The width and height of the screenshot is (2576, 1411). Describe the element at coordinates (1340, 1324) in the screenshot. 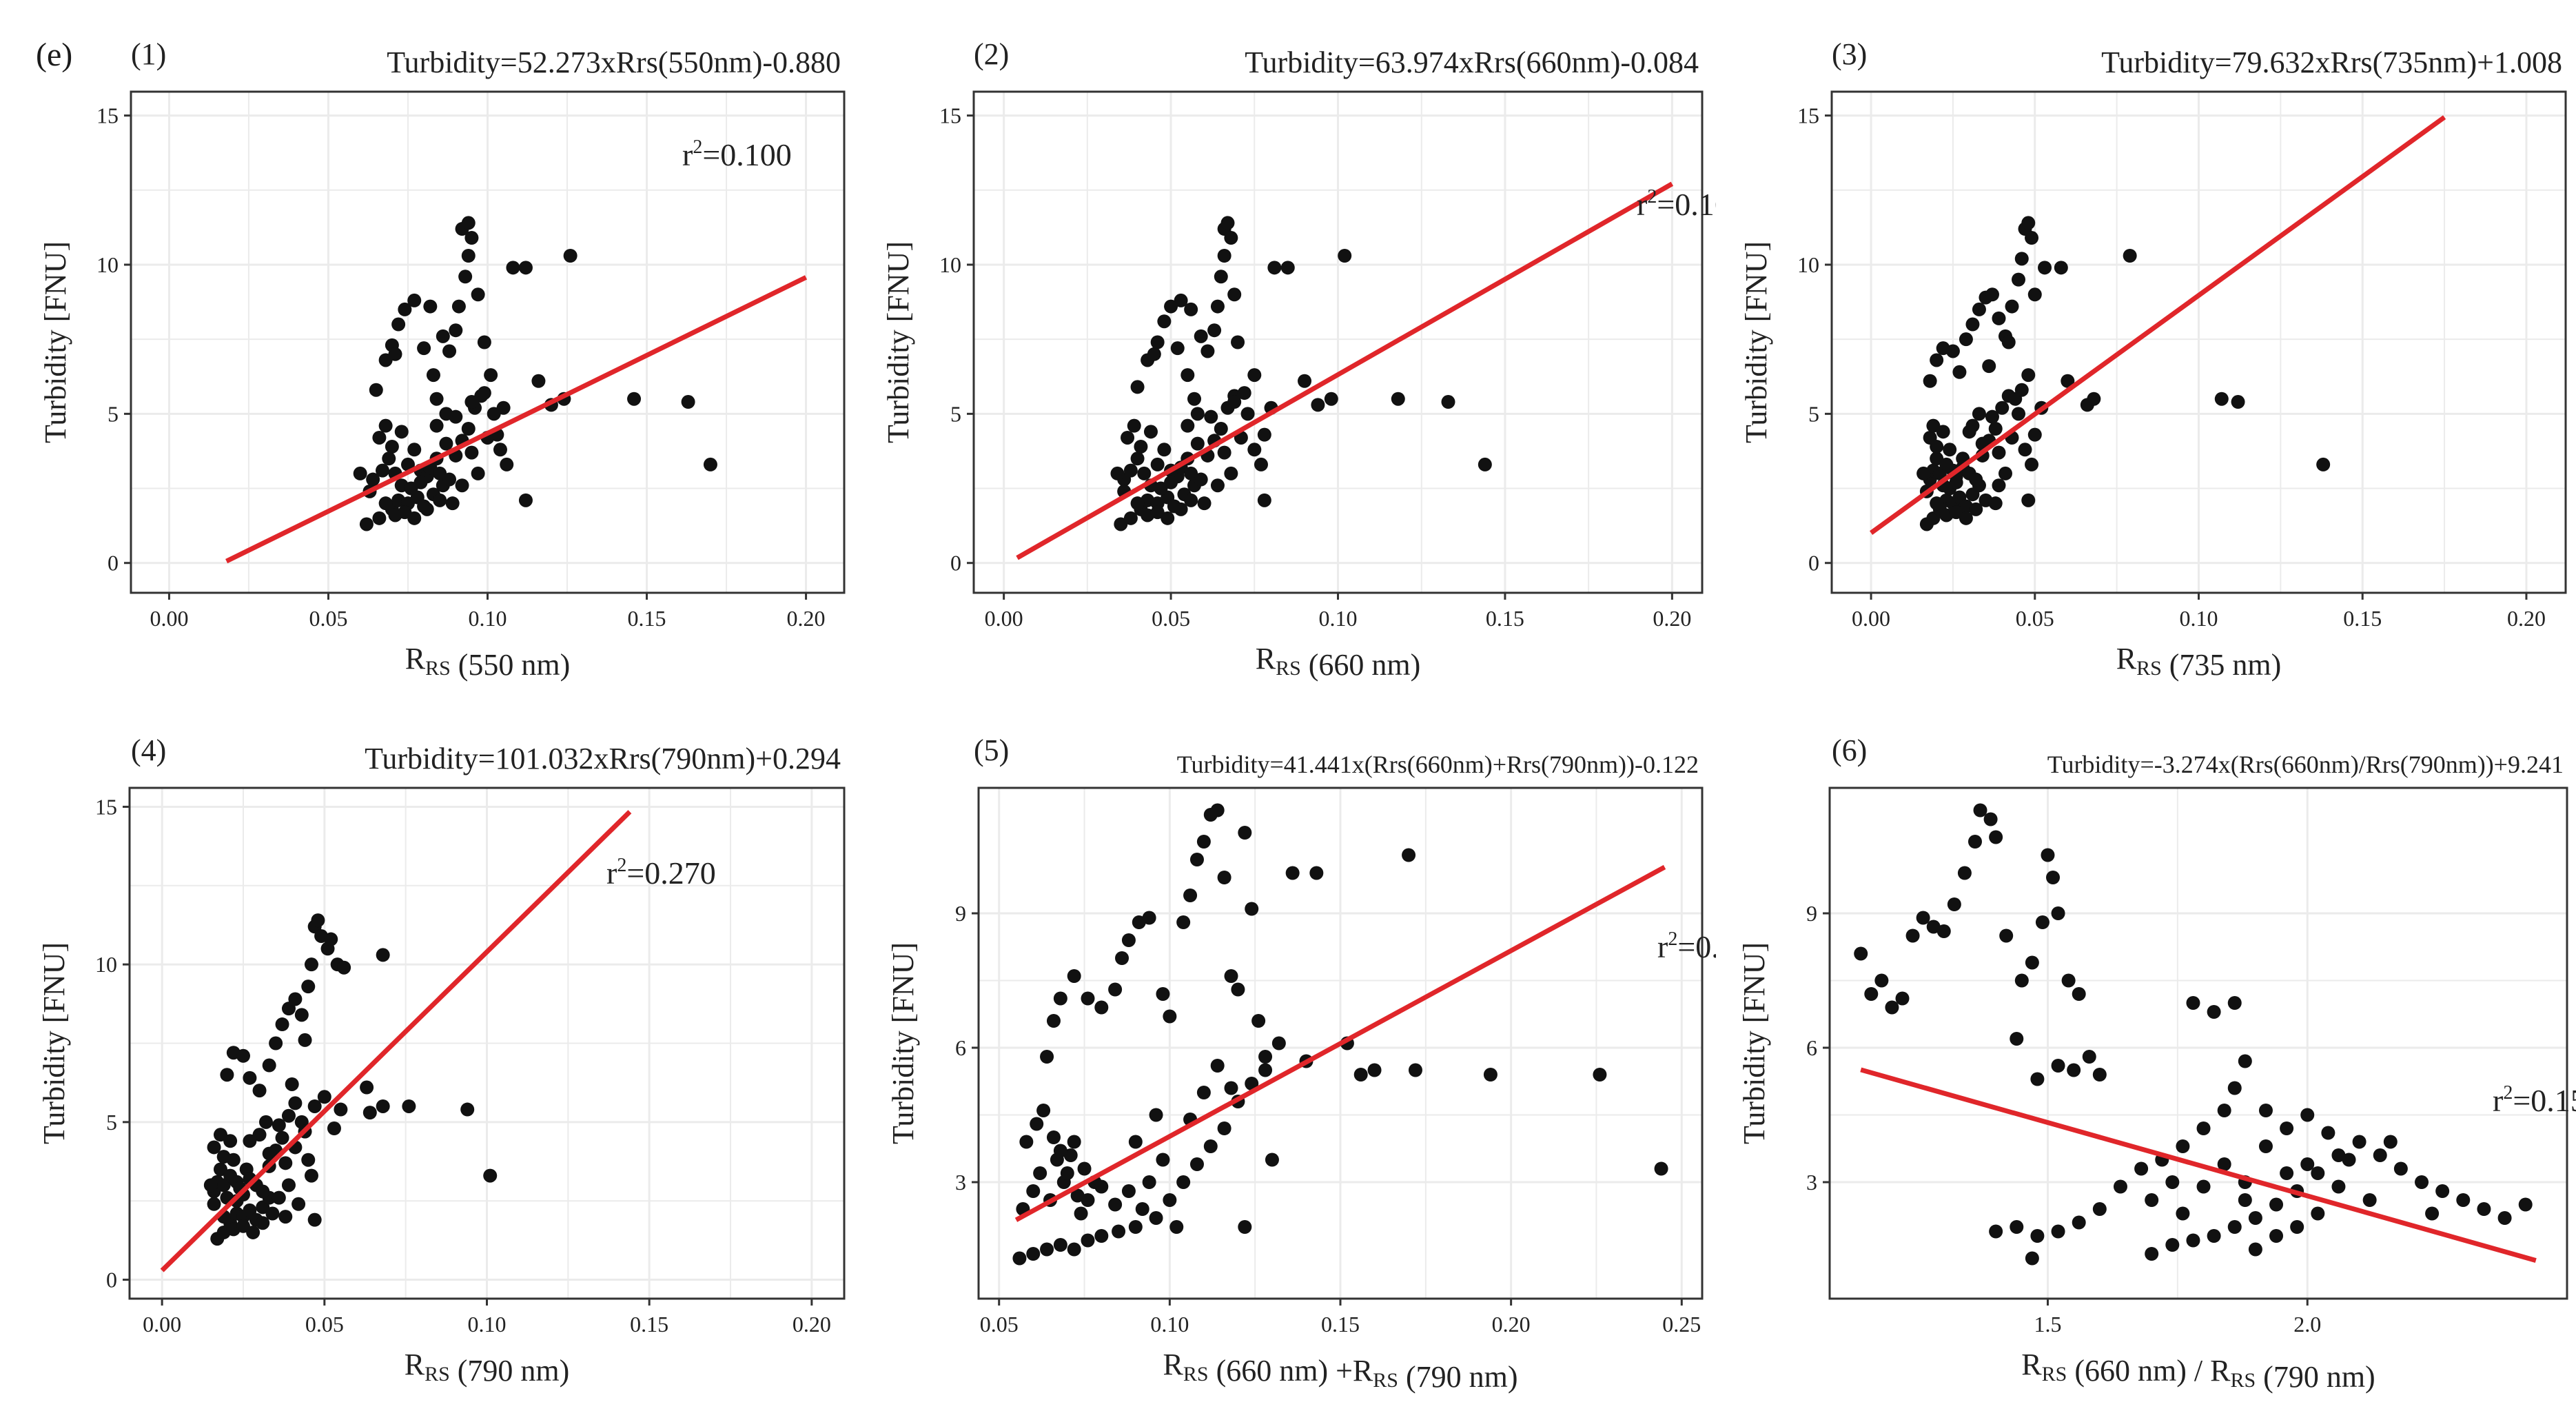

I see `x-tick-label: 0.15` at that location.